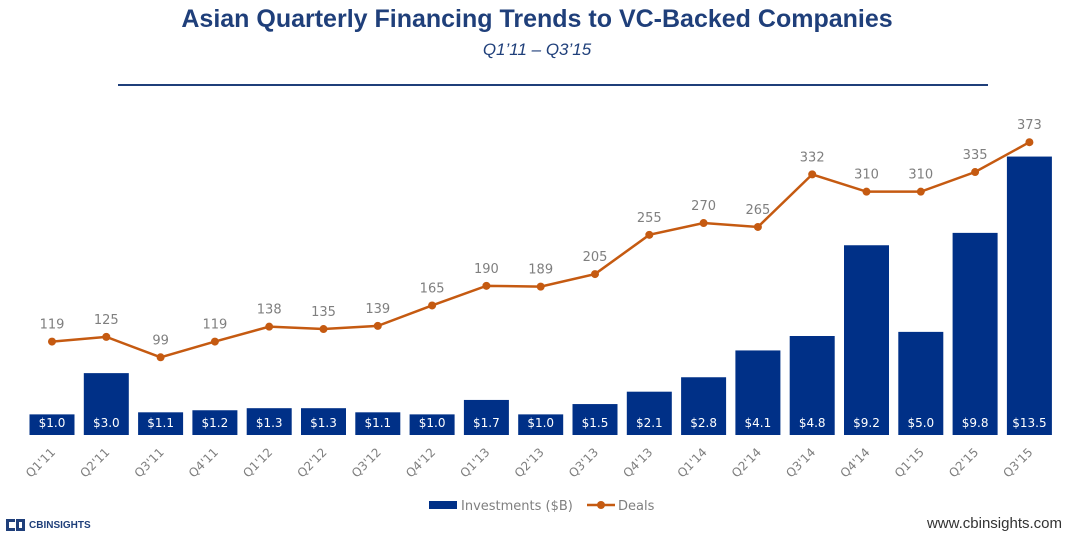 The width and height of the screenshot is (1074, 538). What do you see at coordinates (1029, 125) in the screenshot?
I see `deals-point-label: 373` at bounding box center [1029, 125].